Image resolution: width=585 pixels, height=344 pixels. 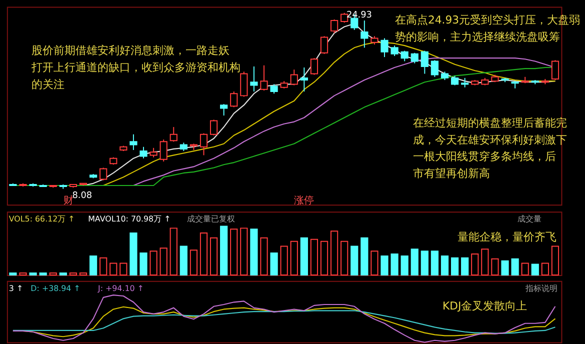 What do you see at coordinates (487, 29) in the screenshot?
I see `annotation: 在高点24.93元受到空头打压，大盘弱势的影响，主力选择继续洗盘吸筹` at bounding box center [487, 29].